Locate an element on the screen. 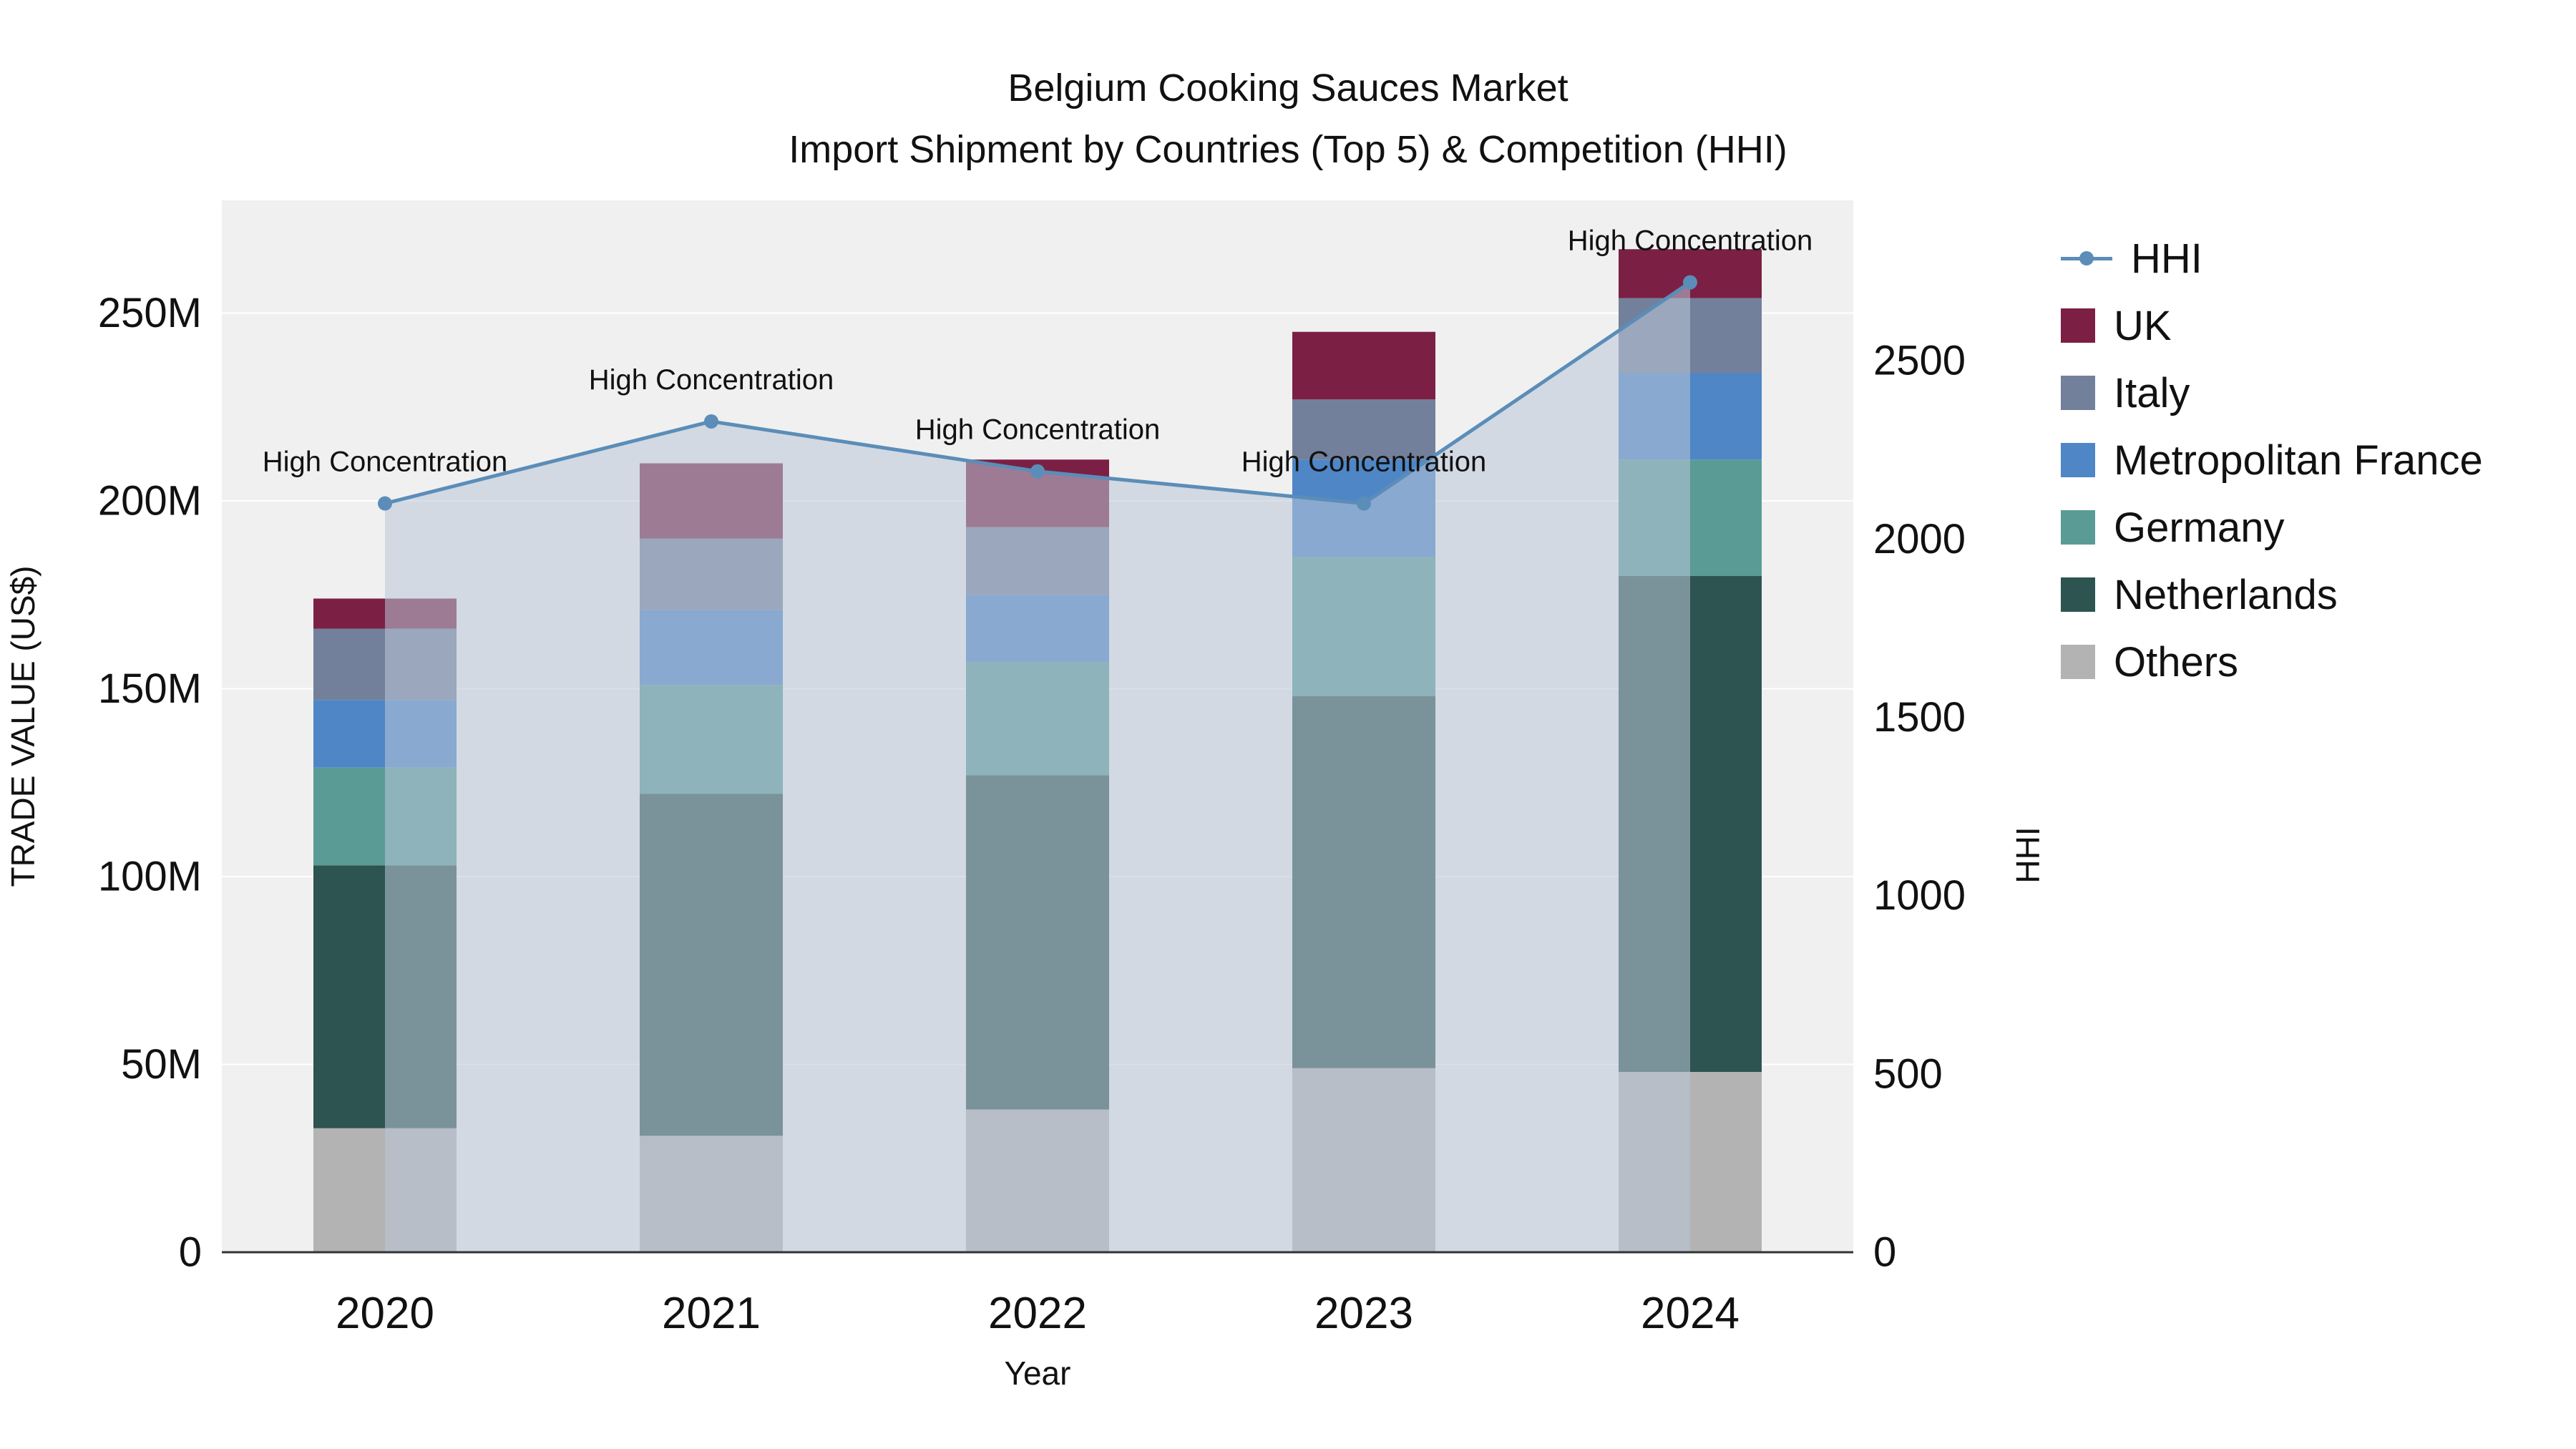 The height and width of the screenshot is (1449, 2576). bar-segment-italy-2023 is located at coordinates (1363, 429).